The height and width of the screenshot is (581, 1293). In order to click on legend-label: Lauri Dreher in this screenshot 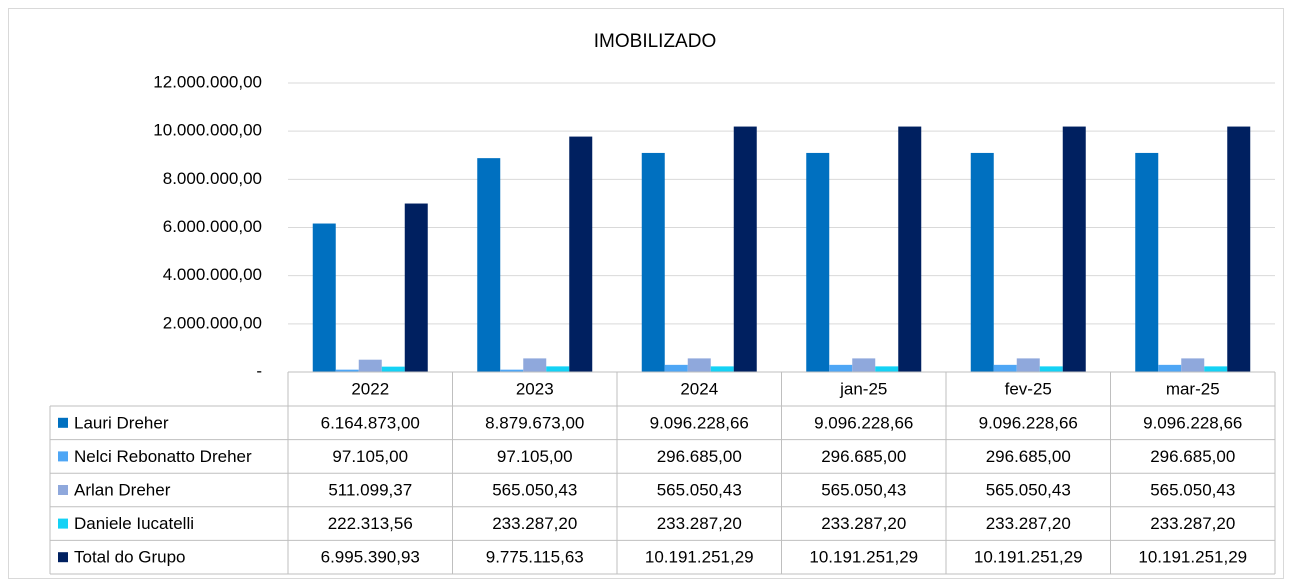, I will do `click(121, 422)`.